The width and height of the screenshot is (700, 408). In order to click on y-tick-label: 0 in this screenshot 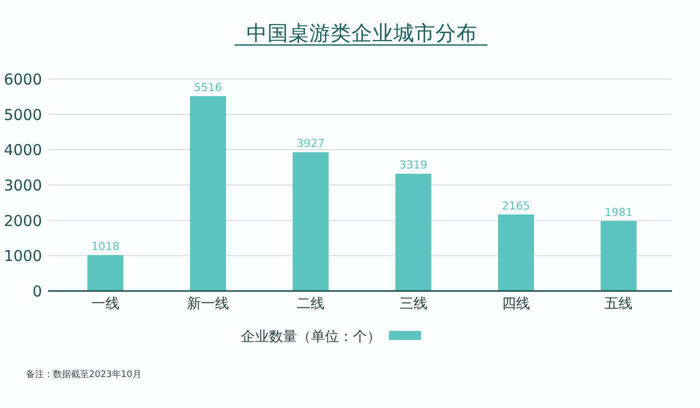, I will do `click(37, 291)`.